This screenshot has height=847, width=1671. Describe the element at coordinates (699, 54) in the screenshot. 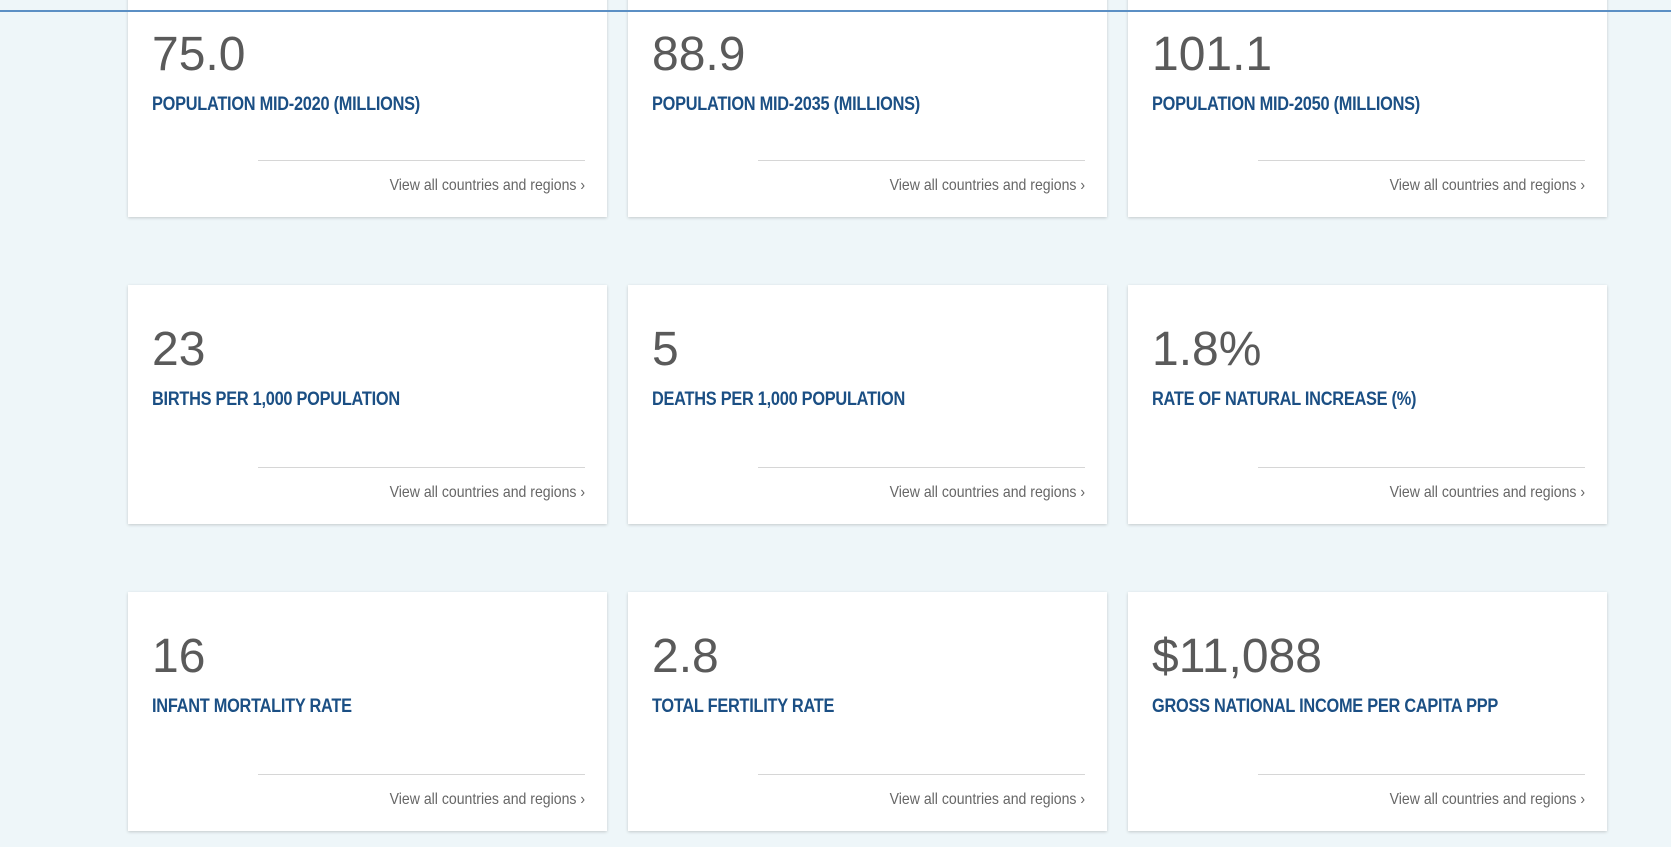

I see `stat-value: 88.9` at that location.